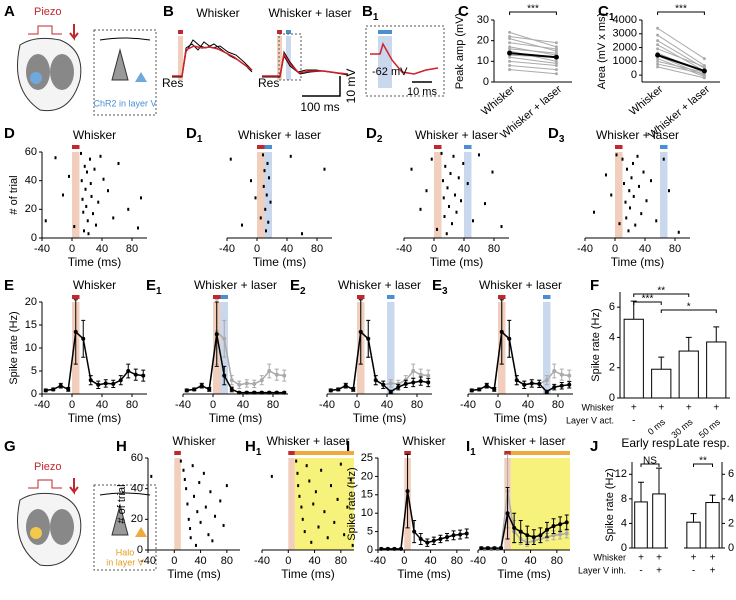  What do you see at coordinates (34, 394) in the screenshot?
I see `y-tick-label: 0` at bounding box center [34, 394].